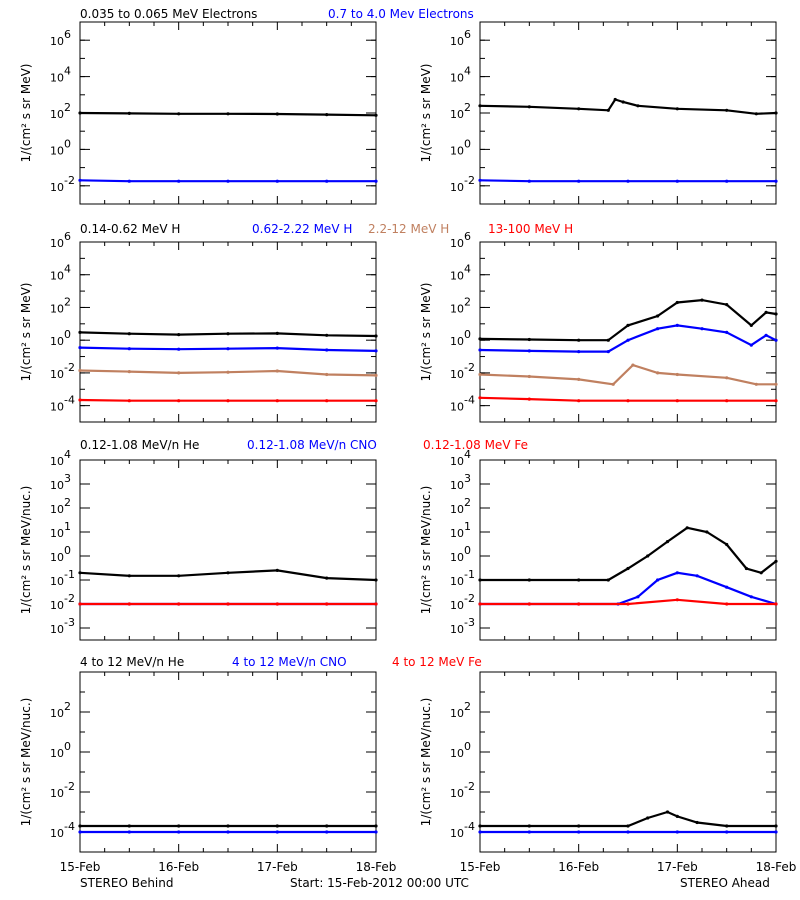  Describe the element at coordinates (408, 229) in the screenshot. I see `legend-text: 2.2-12 MeV H` at that location.